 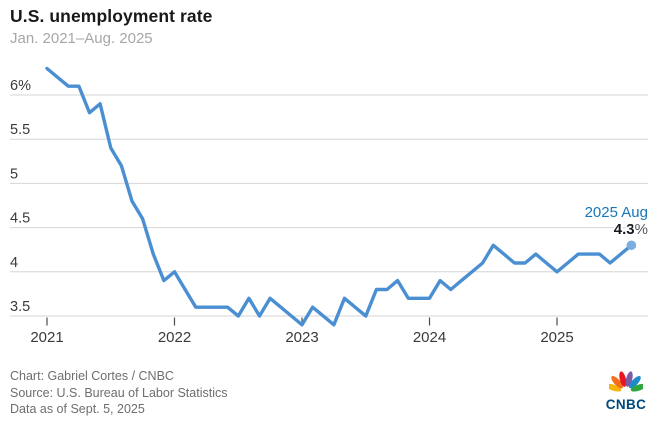 I want to click on x-axis-tick-label: 2022, so click(x=174, y=337).